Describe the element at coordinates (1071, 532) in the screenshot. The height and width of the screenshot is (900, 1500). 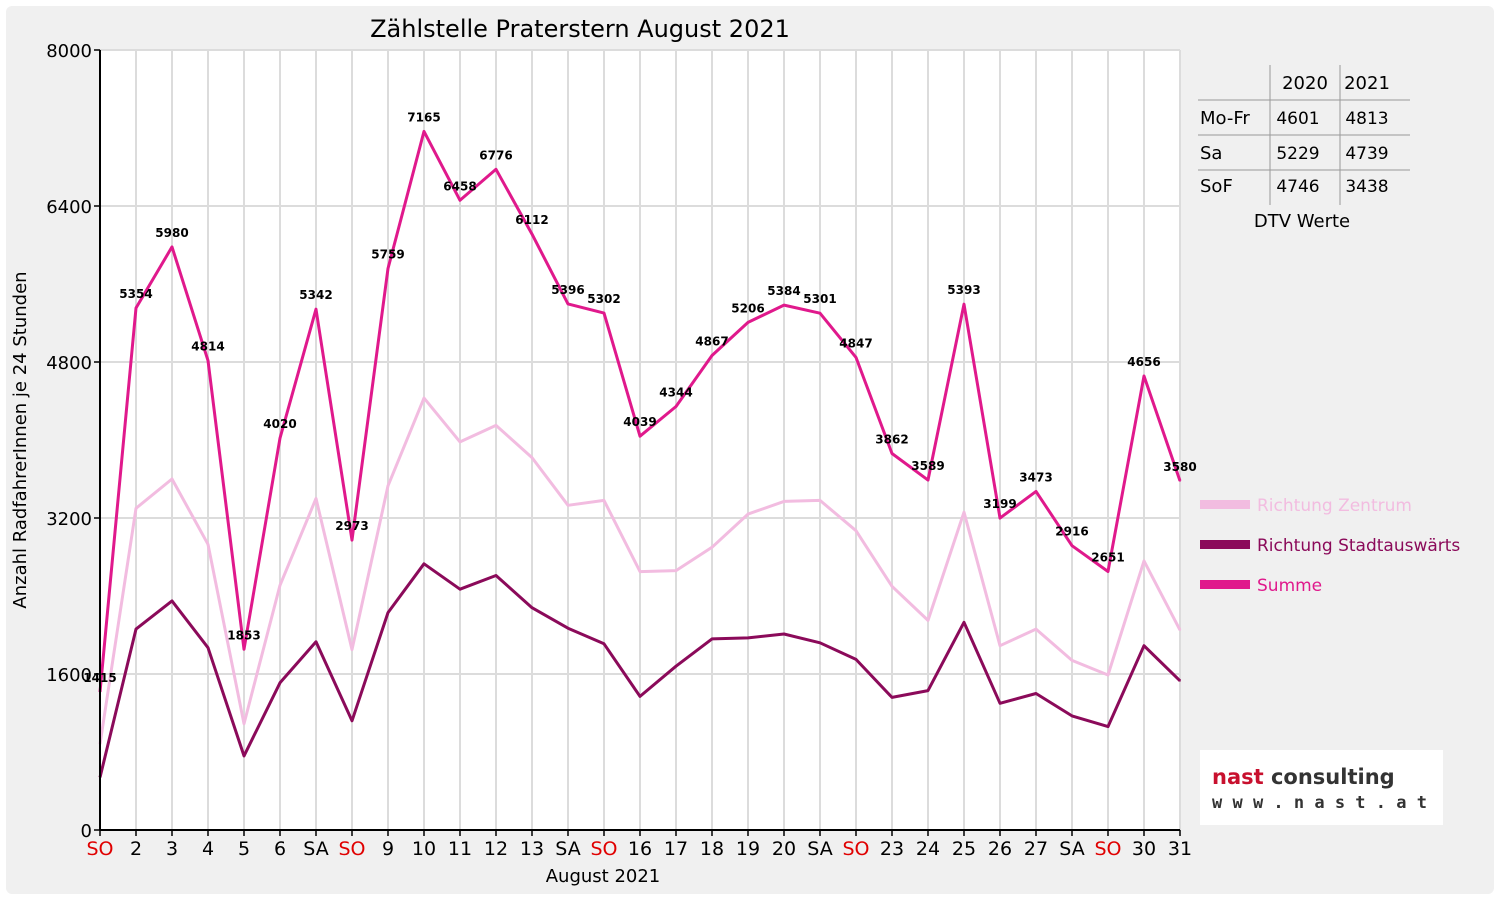
I see `data-label: 2916` at that location.